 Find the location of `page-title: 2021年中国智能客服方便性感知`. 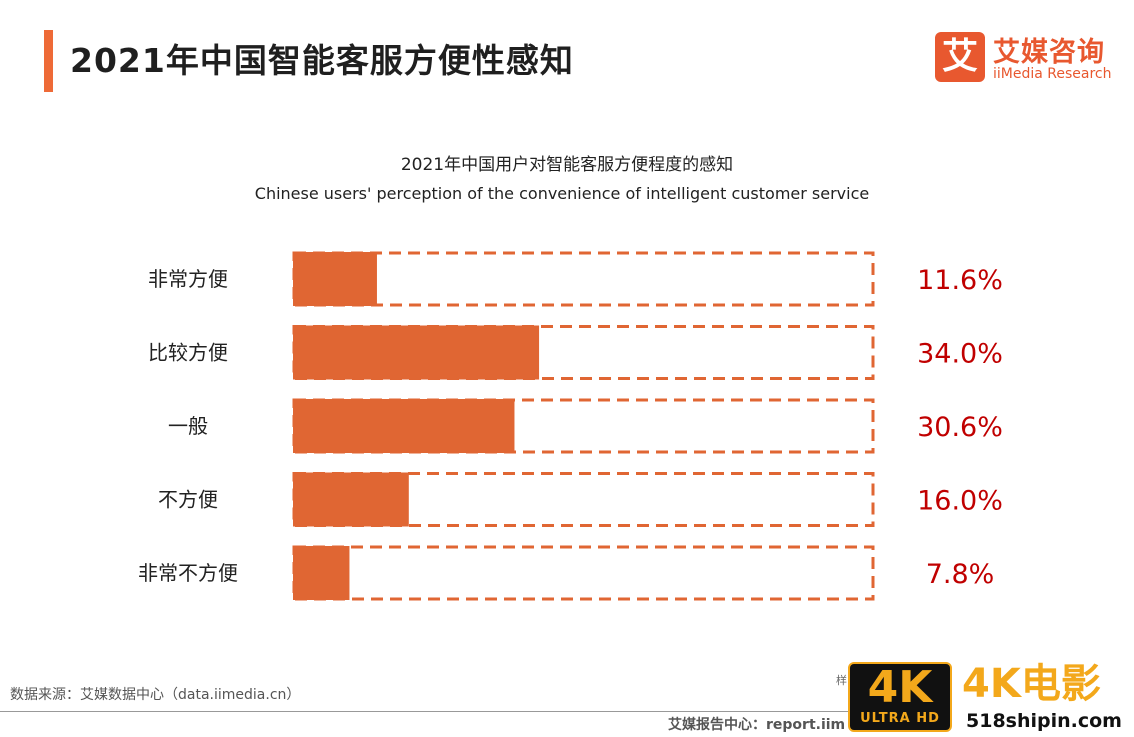

page-title: 2021年中国智能客服方便性感知 is located at coordinates (322, 60).